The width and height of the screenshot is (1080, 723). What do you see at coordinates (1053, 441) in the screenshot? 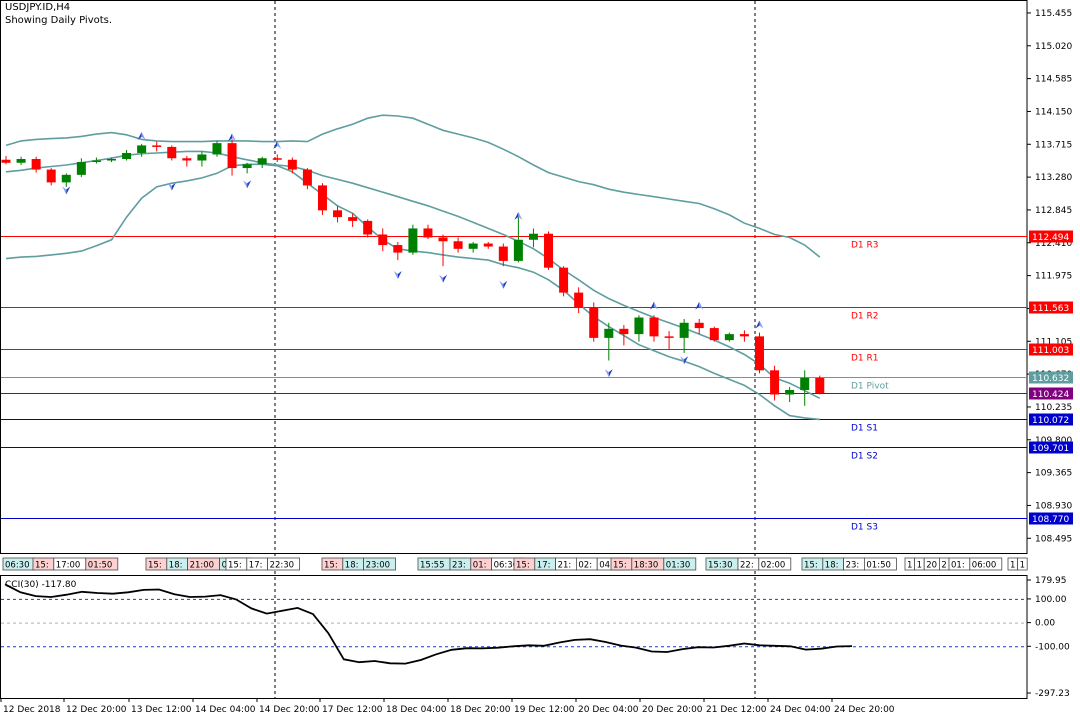
I see `price-axis-label: 109.800` at bounding box center [1053, 441].